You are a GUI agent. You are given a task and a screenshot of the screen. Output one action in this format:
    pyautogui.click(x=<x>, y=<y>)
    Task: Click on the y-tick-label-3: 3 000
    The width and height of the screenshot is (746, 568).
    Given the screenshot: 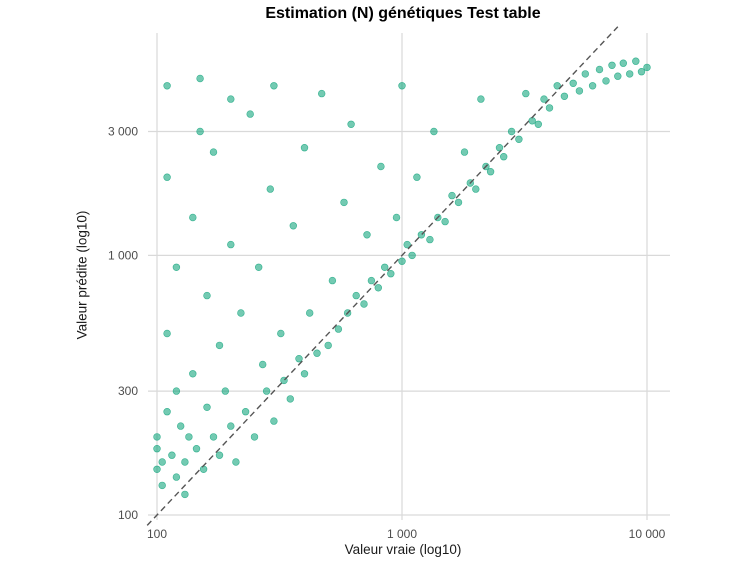 What is the action you would take?
    pyautogui.click(x=123, y=132)
    